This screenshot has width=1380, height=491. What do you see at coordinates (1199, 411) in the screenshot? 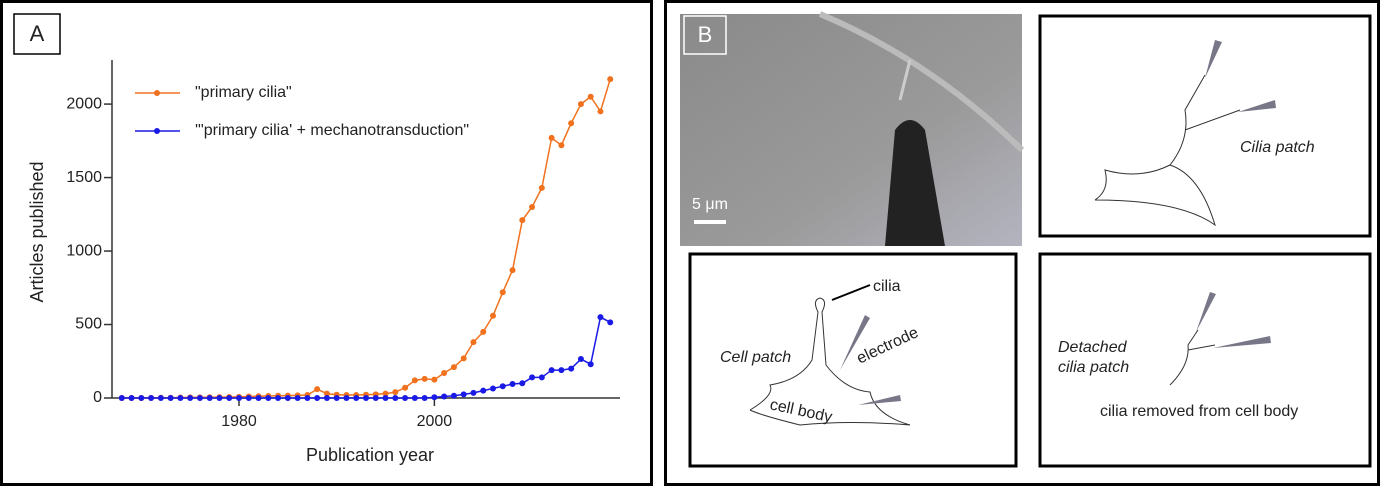
I see `diagram-label: cilia removed from cell body` at bounding box center [1199, 411].